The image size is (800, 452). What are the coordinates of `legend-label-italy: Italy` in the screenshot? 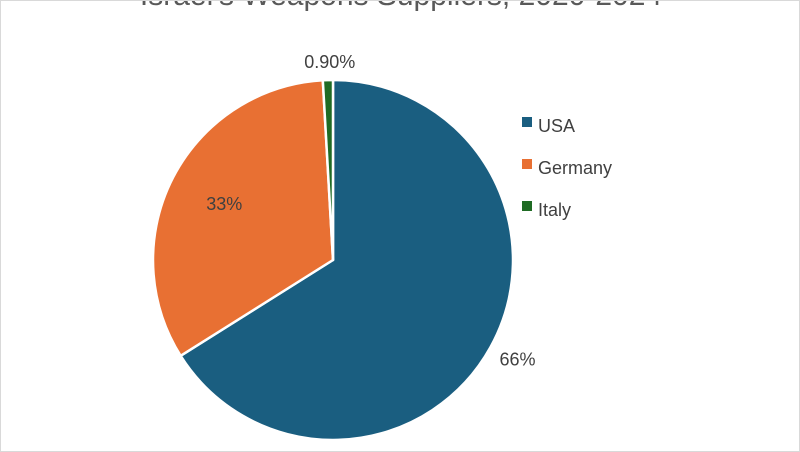 It's located at (554, 210).